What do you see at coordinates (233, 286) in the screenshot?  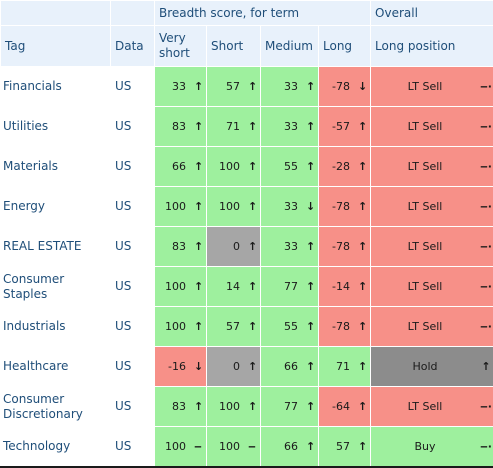 I see `score-value: 14` at bounding box center [233, 286].